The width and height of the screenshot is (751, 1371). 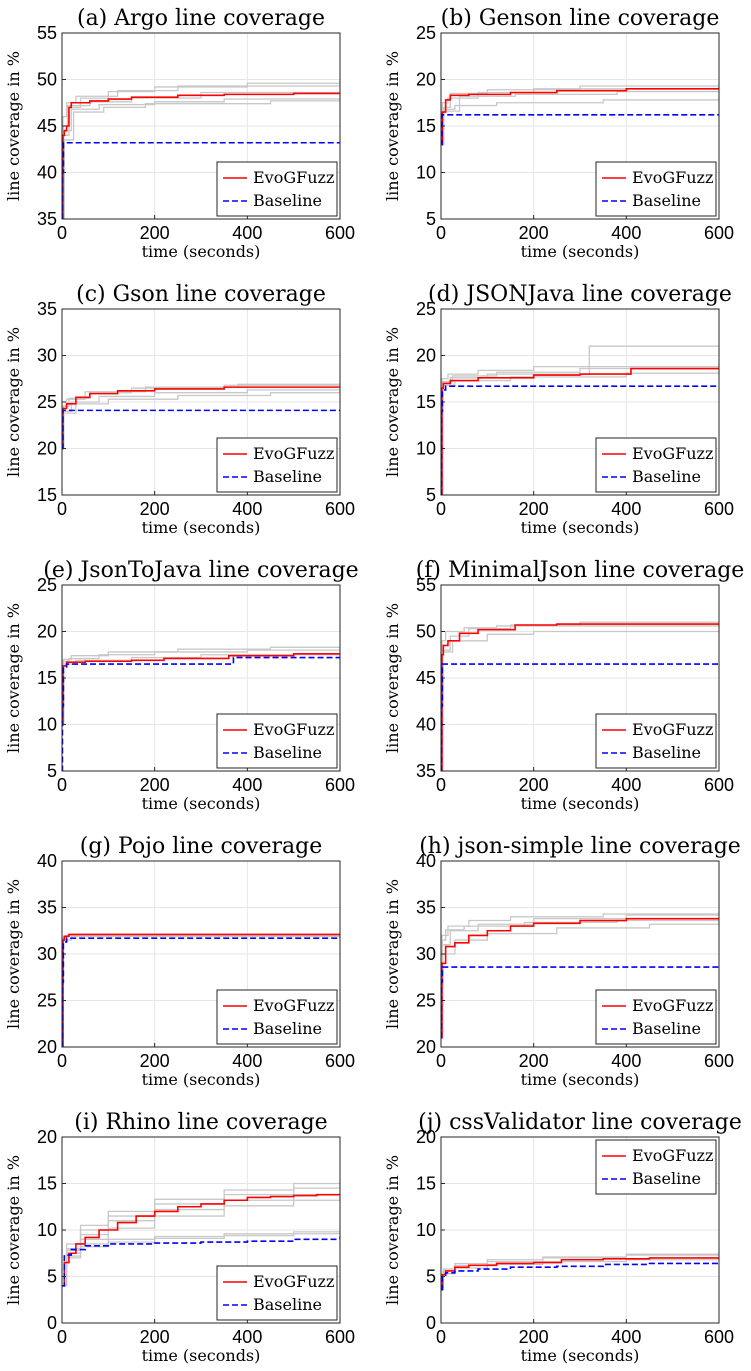 I want to click on panel-title: (h) json-simple line coverage, so click(x=580, y=846).